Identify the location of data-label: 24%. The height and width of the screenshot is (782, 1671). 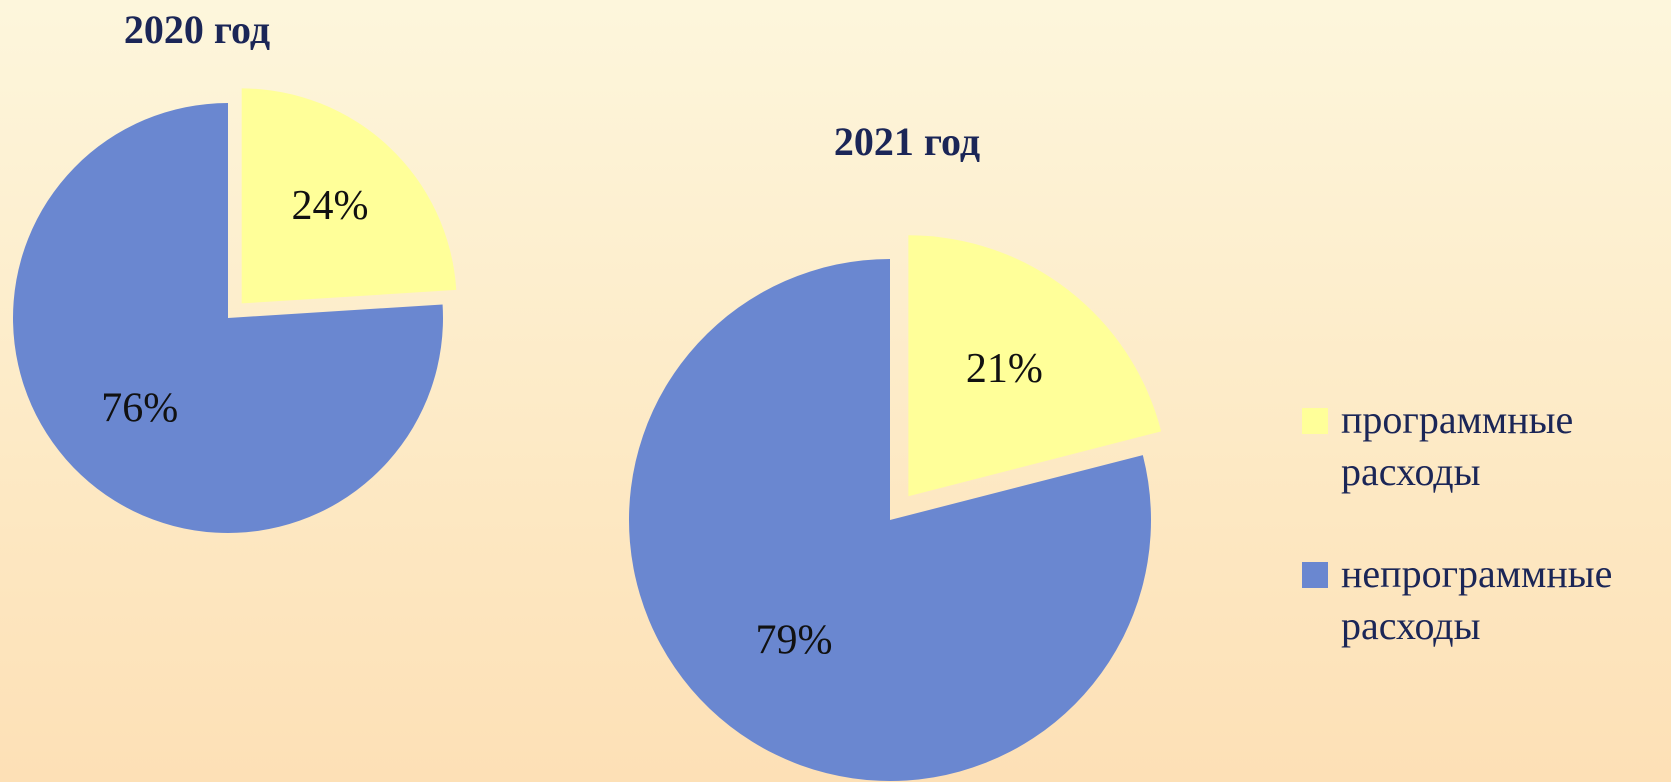
(329, 206).